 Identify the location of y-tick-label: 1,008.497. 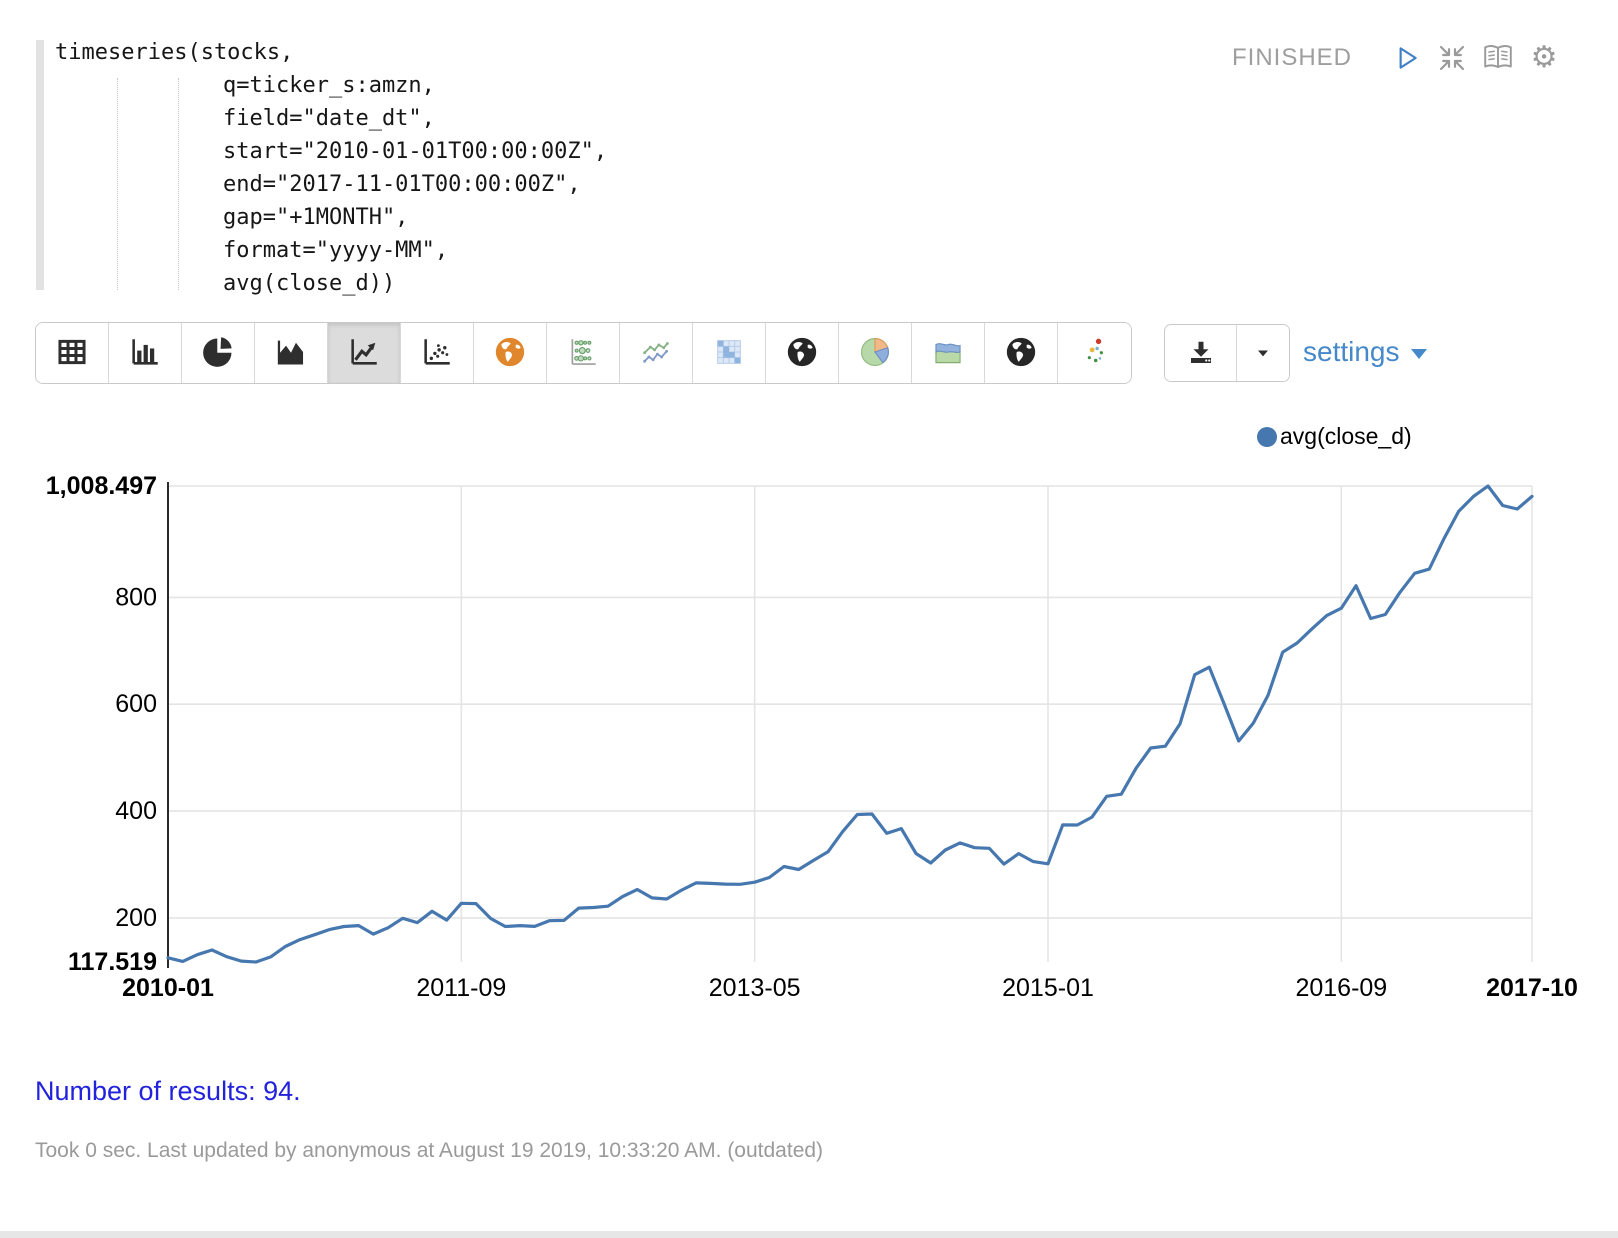
(101, 486).